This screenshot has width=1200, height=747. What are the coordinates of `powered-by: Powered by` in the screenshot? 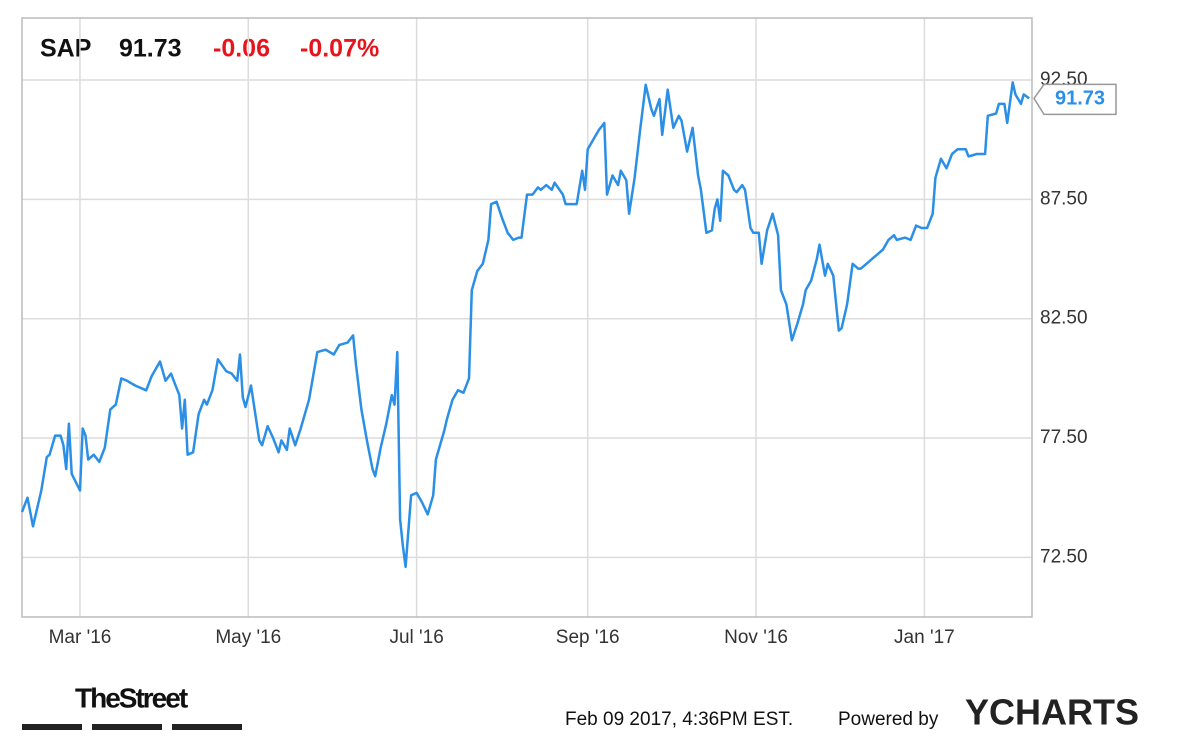 It's located at (888, 719).